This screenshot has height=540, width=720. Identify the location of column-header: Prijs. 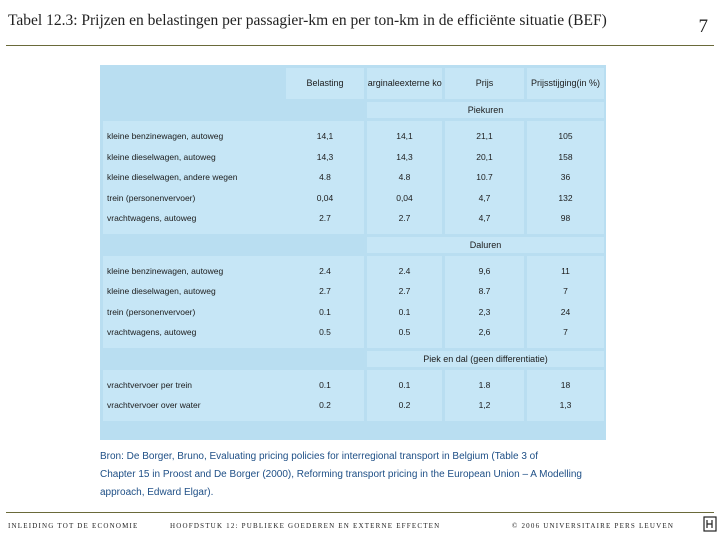
(484, 83).